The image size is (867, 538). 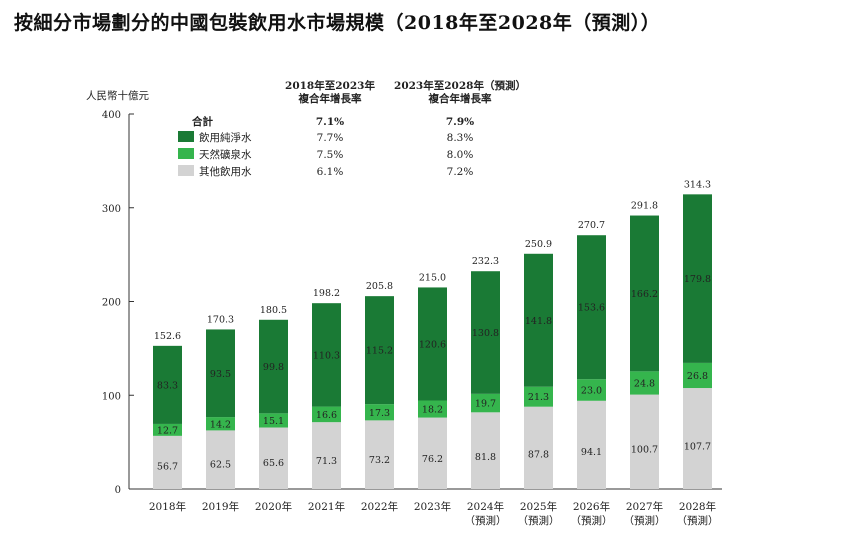 I want to click on cagr-value: 7.5%, so click(x=330, y=155).